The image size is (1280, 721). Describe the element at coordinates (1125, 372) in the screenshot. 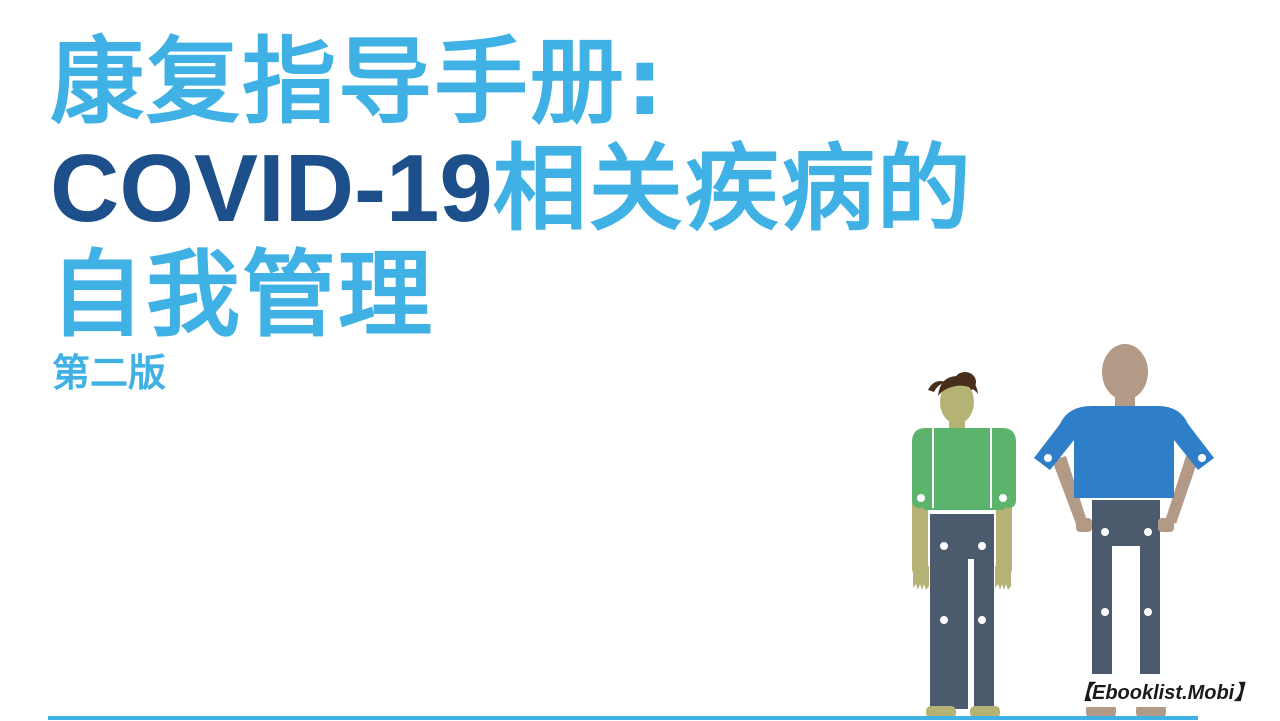

I see `man-head` at that location.